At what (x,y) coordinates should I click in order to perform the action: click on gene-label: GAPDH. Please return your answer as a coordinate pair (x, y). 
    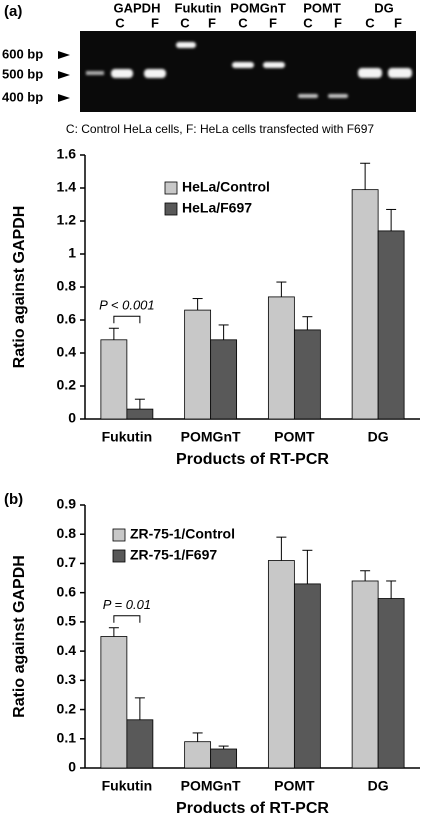
    Looking at the image, I should click on (137, 7).